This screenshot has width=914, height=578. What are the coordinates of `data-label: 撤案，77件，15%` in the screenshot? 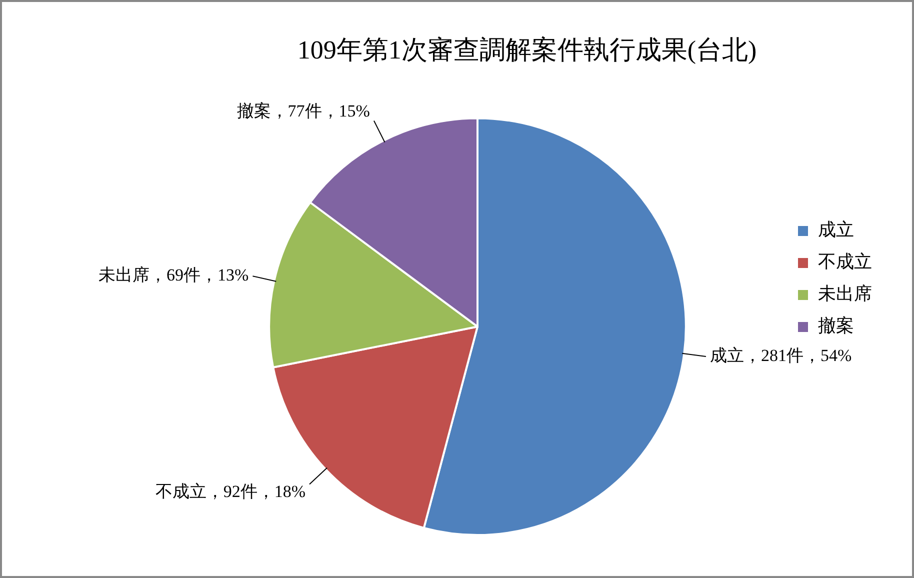 It's located at (303, 111).